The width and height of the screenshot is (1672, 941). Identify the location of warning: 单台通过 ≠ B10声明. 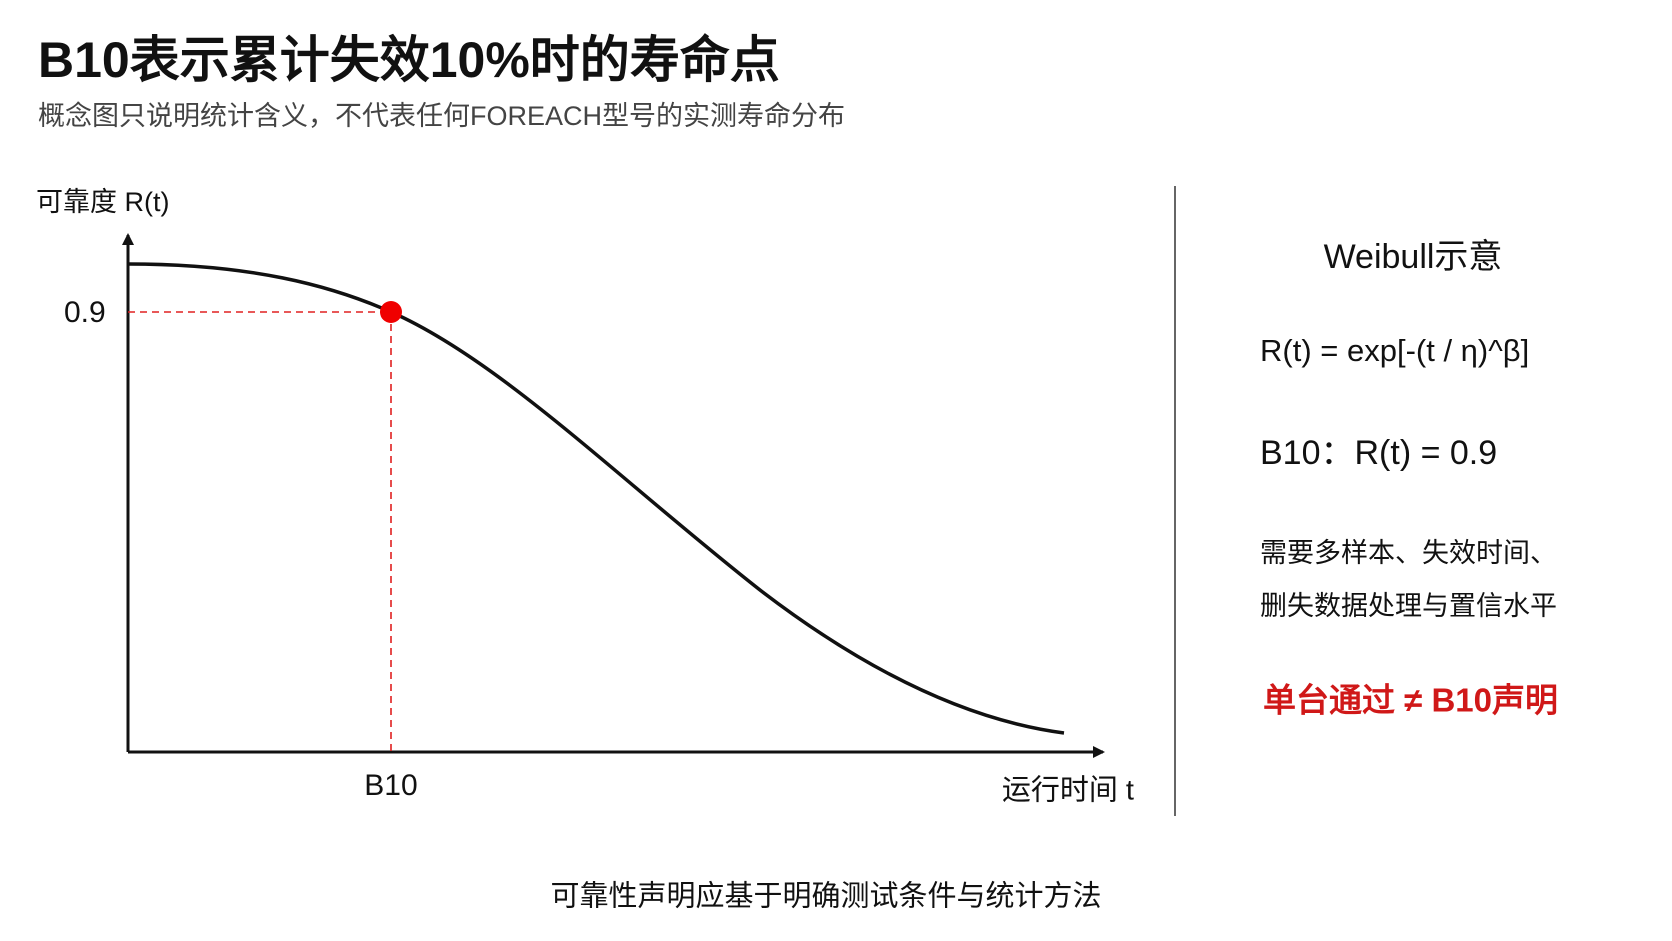
(1410, 700).